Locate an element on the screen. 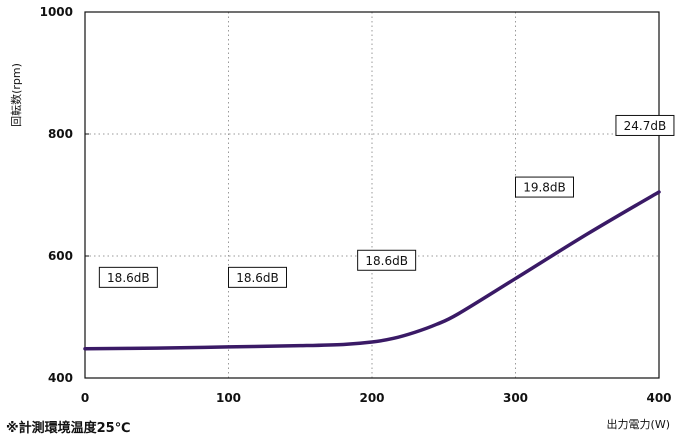  x-ticks: 0 100 200 300 400 is located at coordinates (376, 398).